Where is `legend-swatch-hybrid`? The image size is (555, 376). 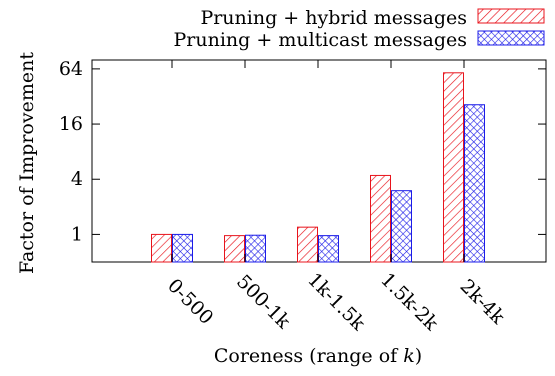 legend-swatch-hybrid is located at coordinates (511, 16).